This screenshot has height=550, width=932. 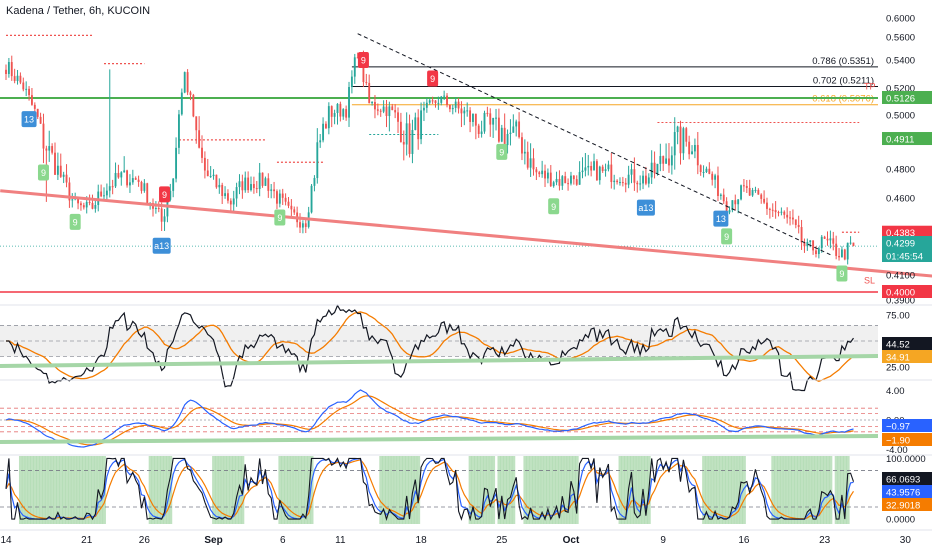 What do you see at coordinates (439, 490) in the screenshot?
I see `stochastic-pane` at bounding box center [439, 490].